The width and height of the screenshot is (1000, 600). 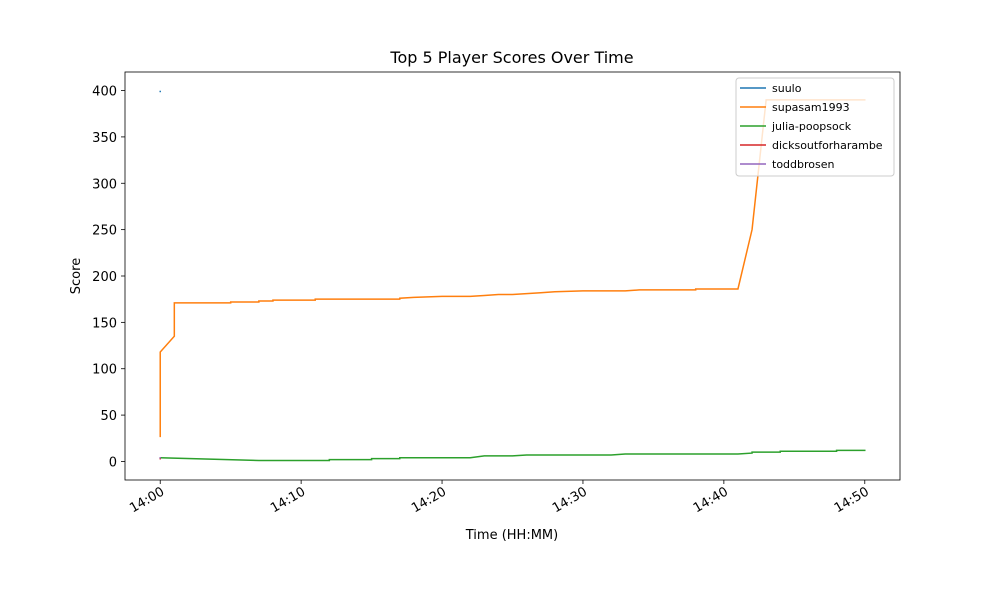 I want to click on legend-label: supasam1993, so click(x=811, y=107).